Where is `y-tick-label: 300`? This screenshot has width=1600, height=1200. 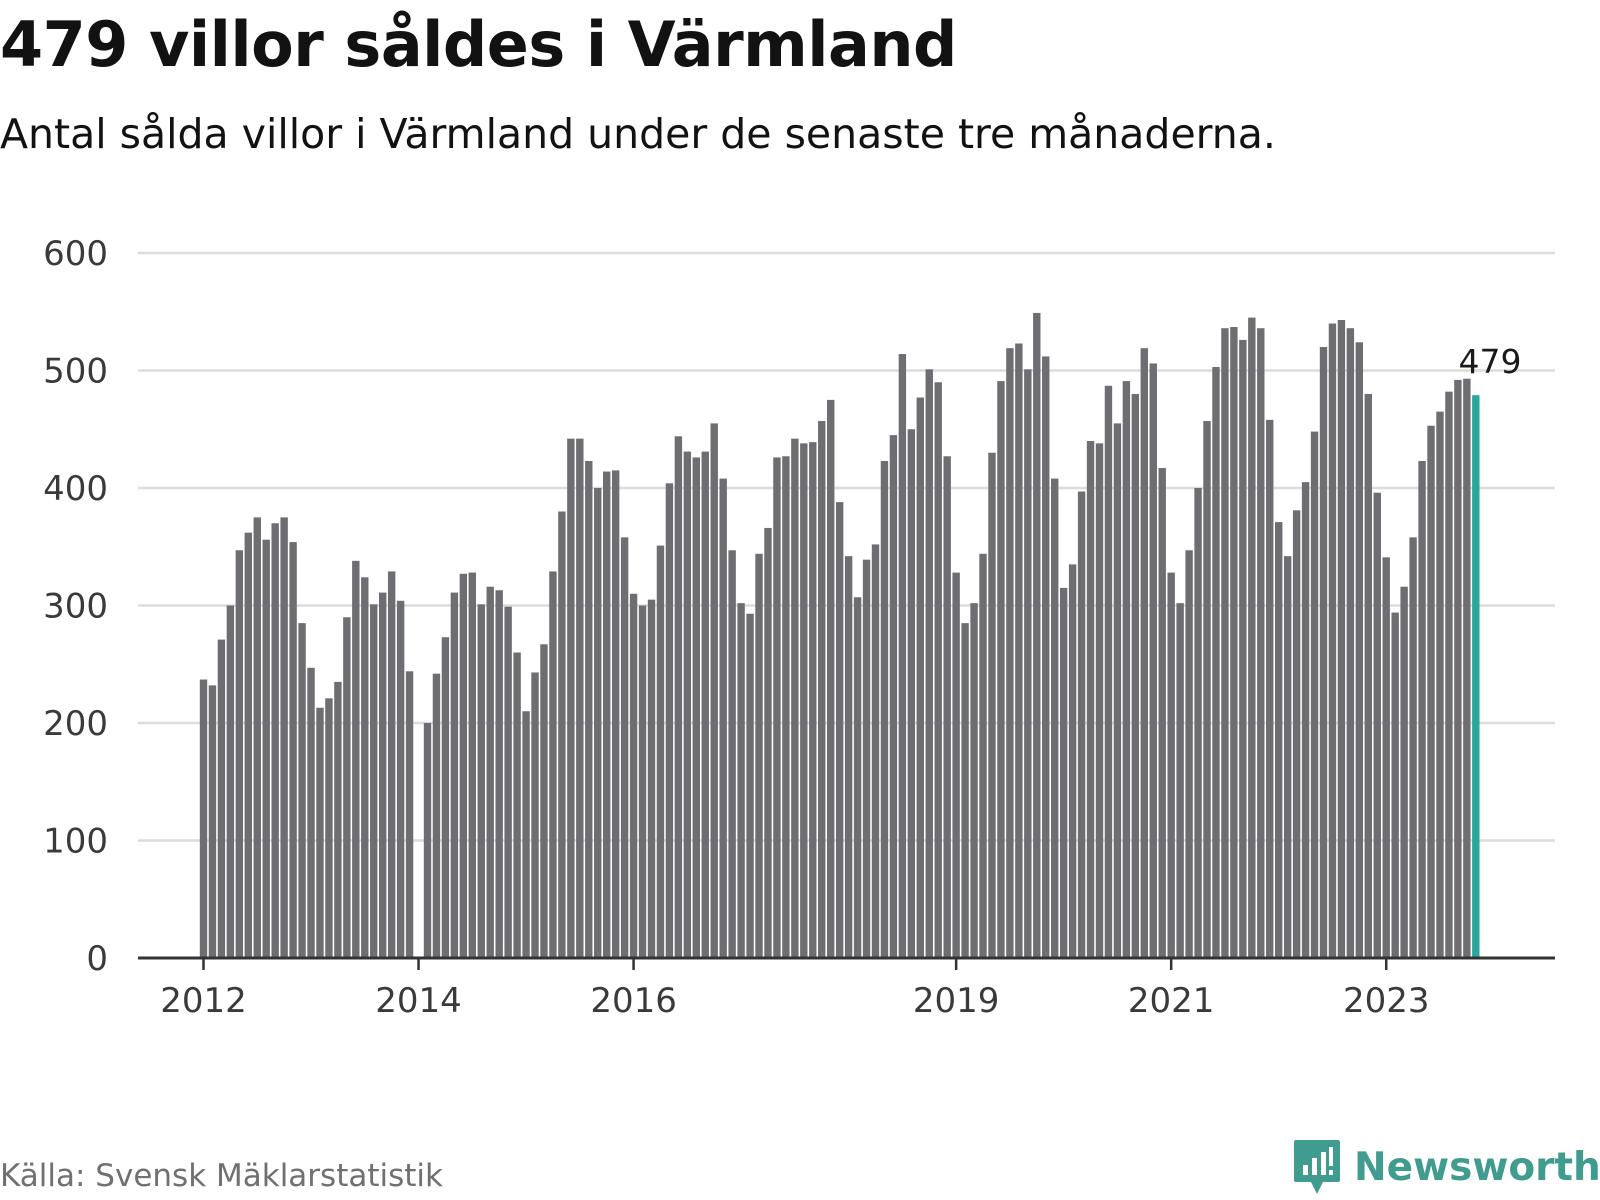
y-tick-label: 300 is located at coordinates (75, 607).